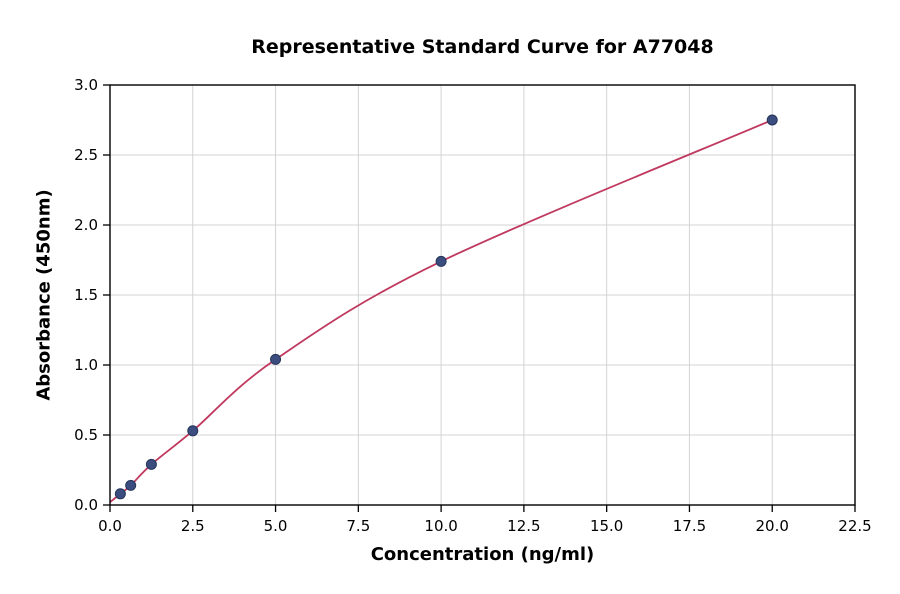 The image size is (900, 594). I want to click on y-tick-label: 0.5, so click(86, 435).